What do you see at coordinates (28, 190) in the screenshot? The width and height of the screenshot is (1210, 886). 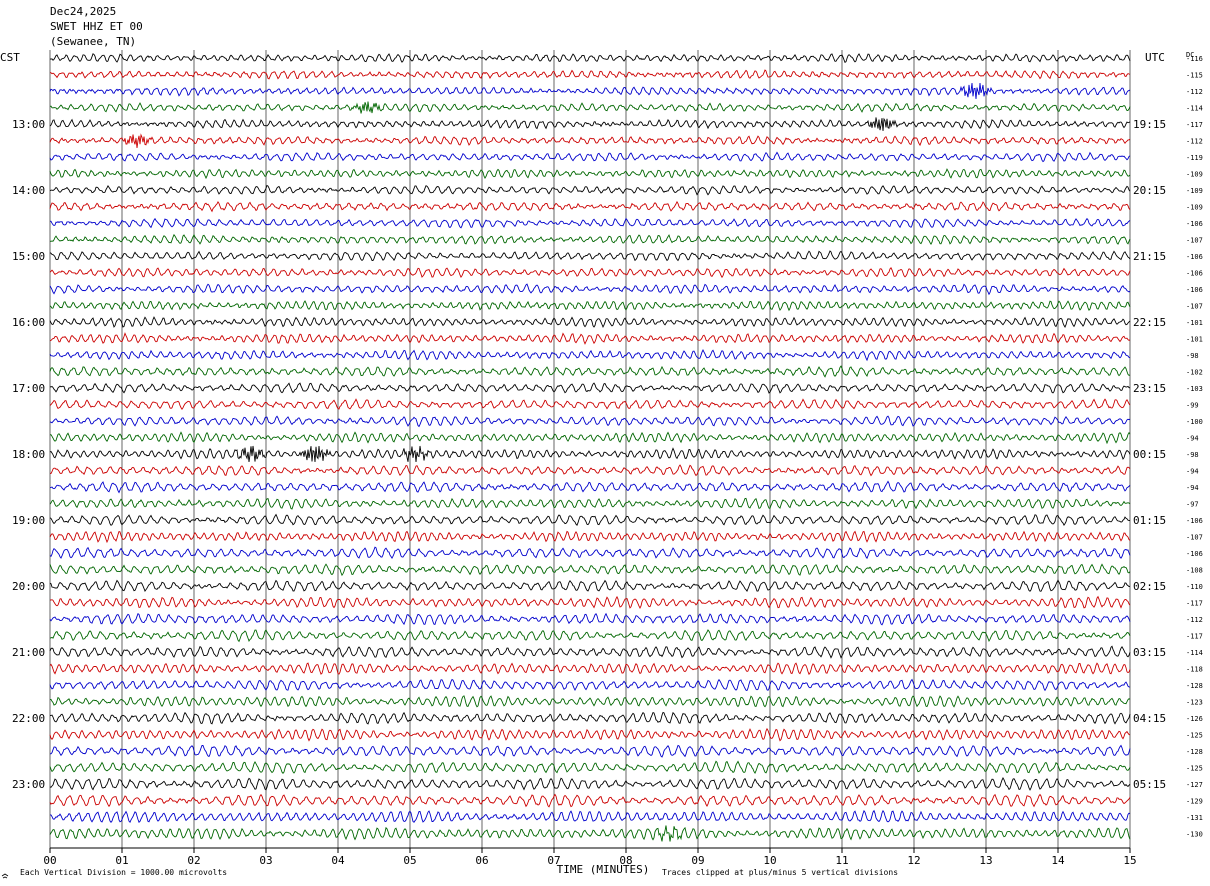 I see `left-hour-label: 14:00` at bounding box center [28, 190].